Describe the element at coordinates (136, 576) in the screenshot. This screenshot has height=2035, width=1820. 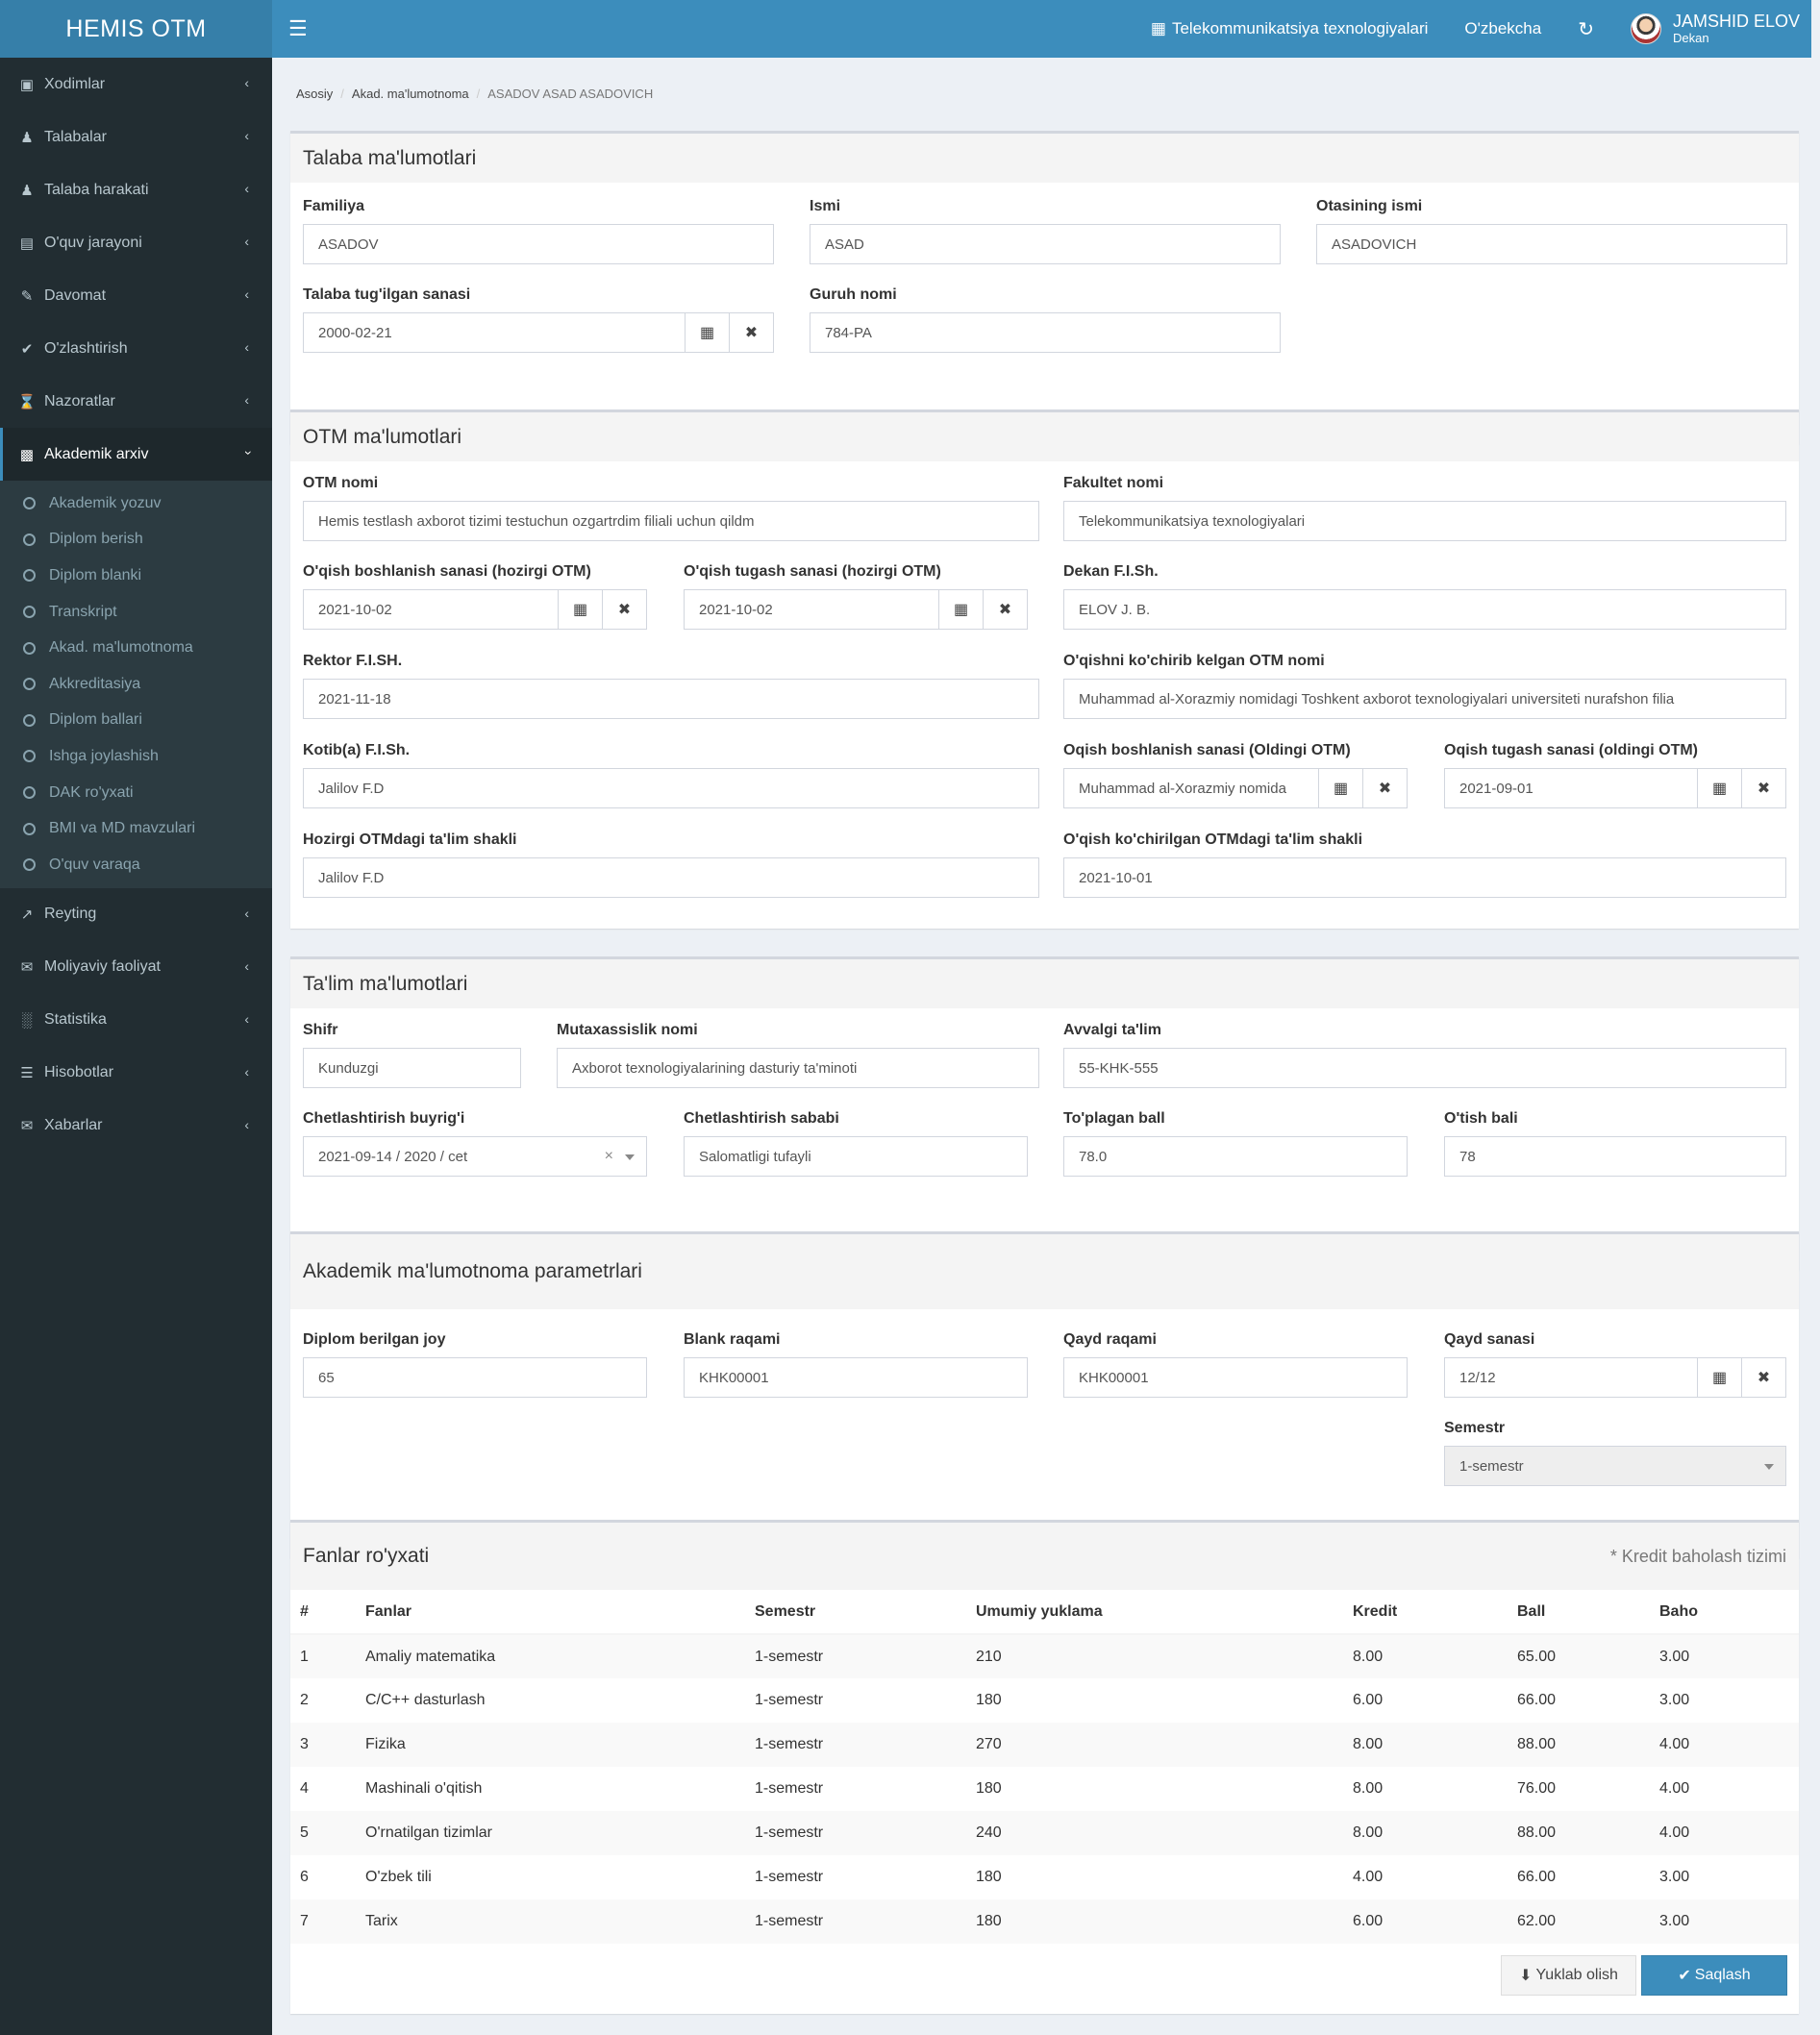
I see `sidebar-subitem: Diplom blanki` at that location.